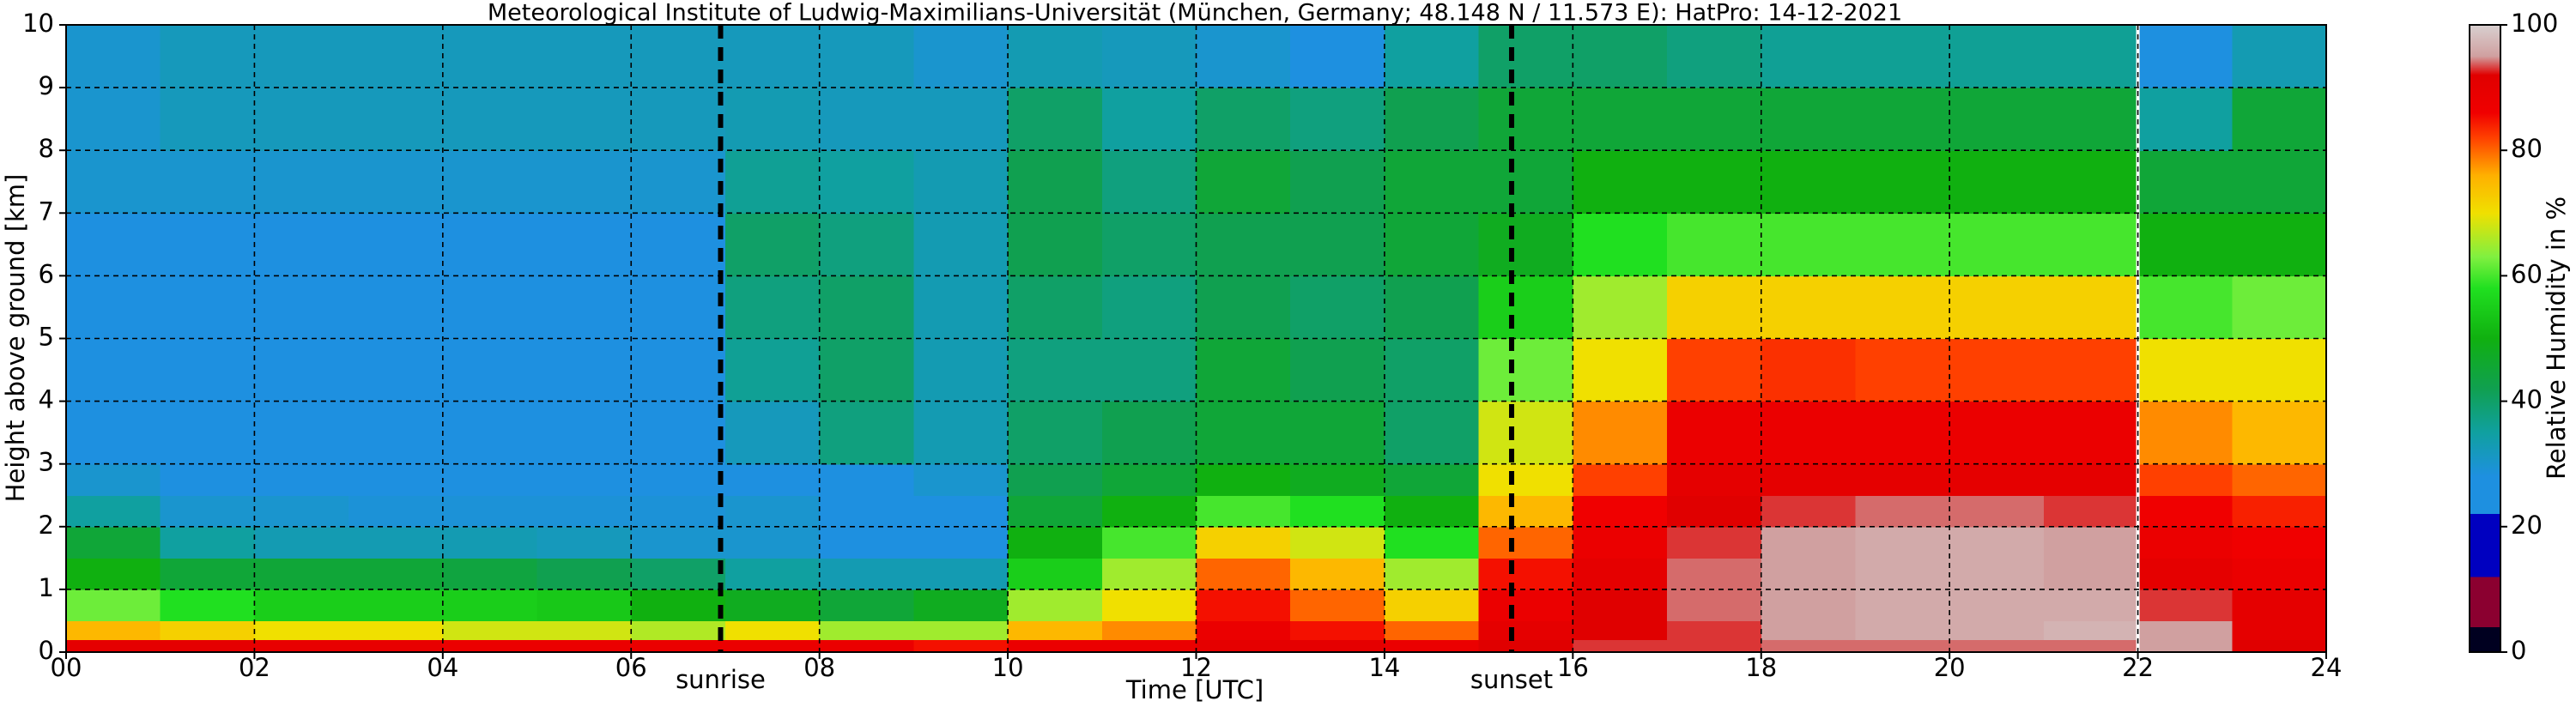 This screenshot has height=707, width=2576. Describe the element at coordinates (46, 462) in the screenshot. I see `y-tick-label: 3` at that location.